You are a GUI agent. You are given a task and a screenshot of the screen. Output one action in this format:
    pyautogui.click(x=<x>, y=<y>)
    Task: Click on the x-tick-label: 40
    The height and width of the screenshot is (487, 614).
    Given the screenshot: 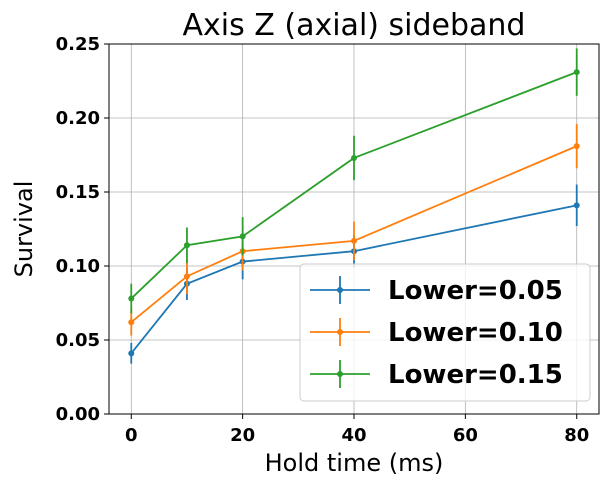 What is the action you would take?
    pyautogui.click(x=353, y=435)
    